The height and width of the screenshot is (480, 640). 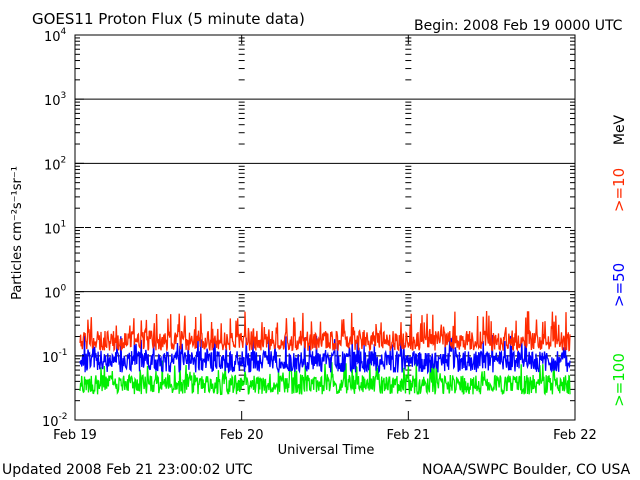 I want to click on y-tick-label: 10³, so click(x=55, y=100).